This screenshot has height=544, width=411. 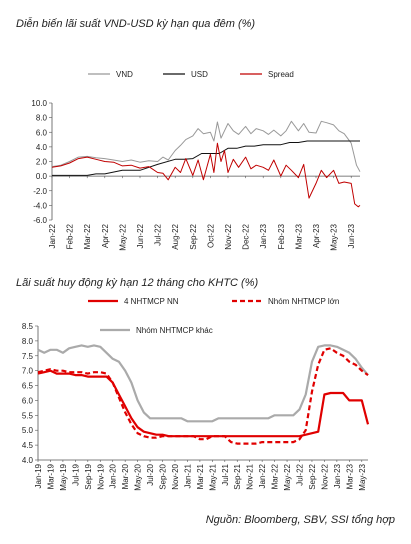 I want to click on chart1-y-tick-label: -6.0, so click(x=40, y=220).